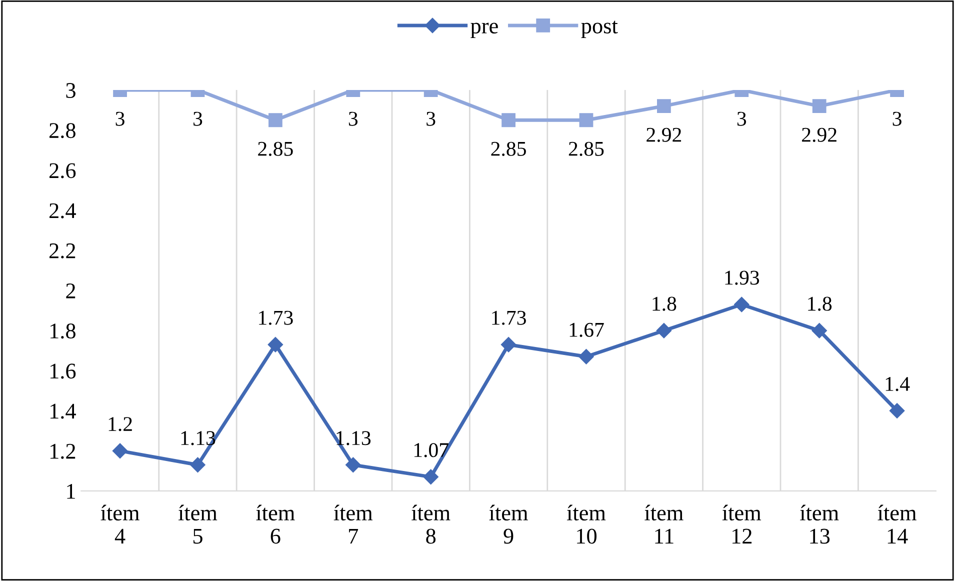 Image resolution: width=955 pixels, height=581 pixels. Describe the element at coordinates (664, 524) in the screenshot. I see `x-tick-label: ítem 11` at that location.